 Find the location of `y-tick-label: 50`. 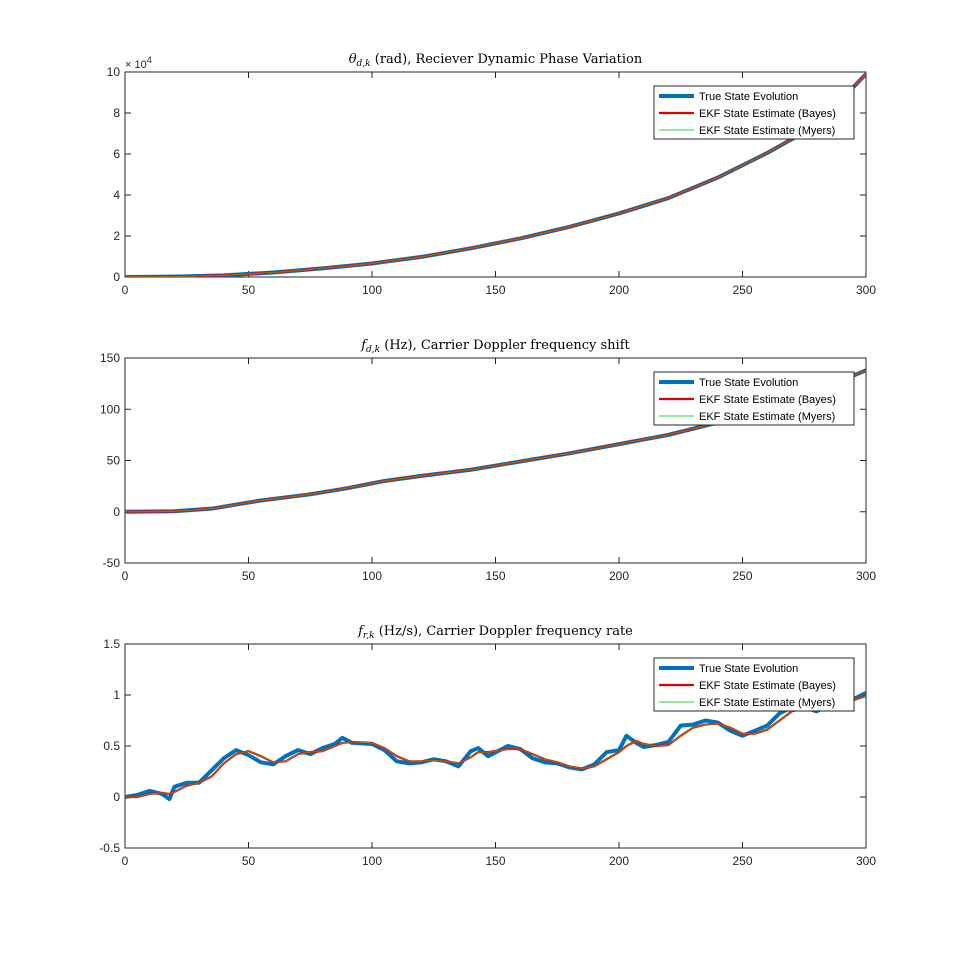

y-tick-label: 50 is located at coordinates (114, 461).